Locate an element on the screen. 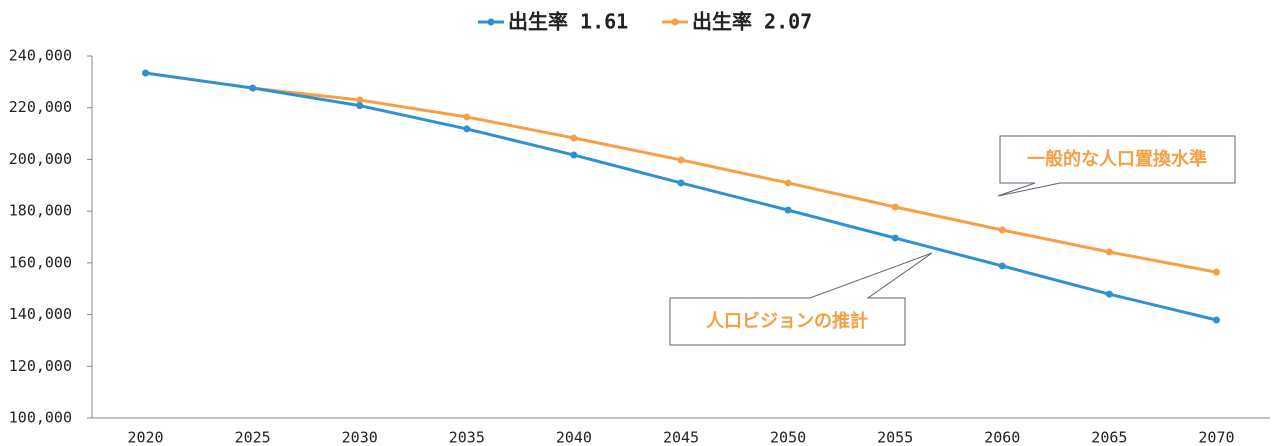 The image size is (1280, 446). legend-label: 出生率 1.61 is located at coordinates (568, 22).